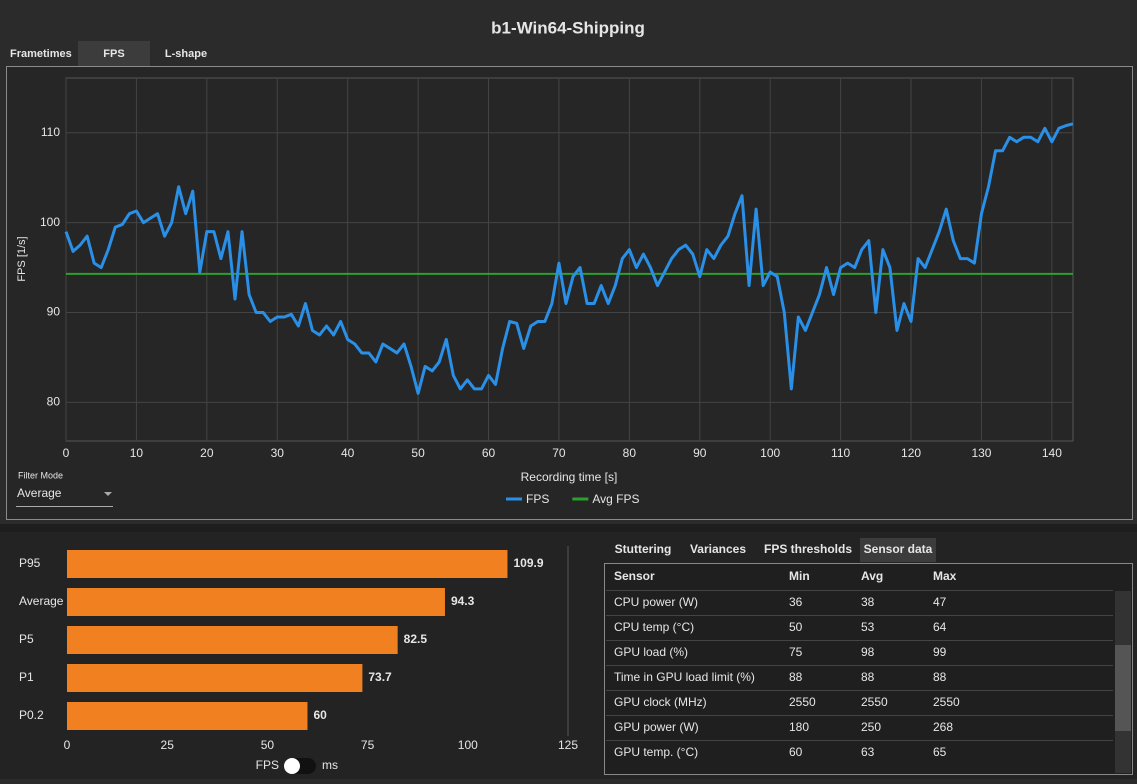 The image size is (1137, 784). Describe the element at coordinates (1052, 453) in the screenshot. I see `x-tick-label: 140` at that location.